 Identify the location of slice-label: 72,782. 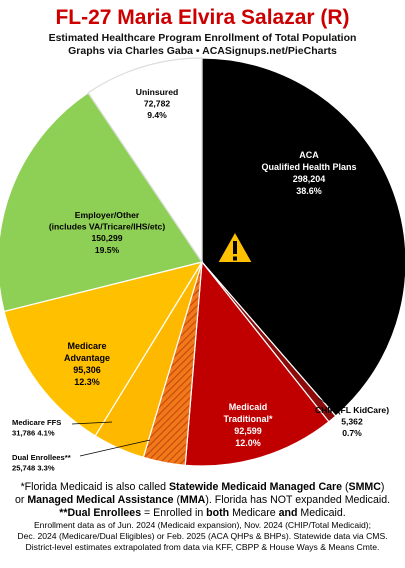
(157, 104).